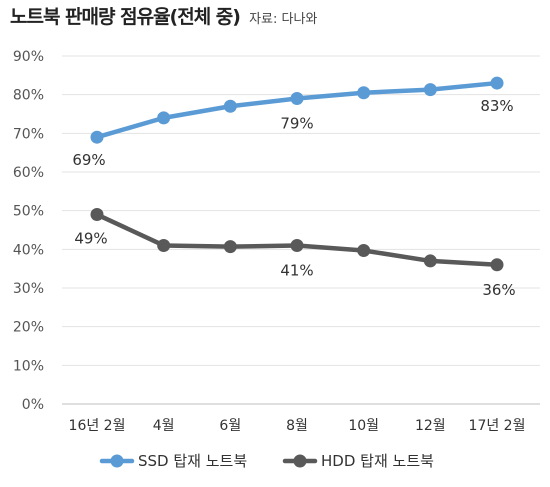 Image resolution: width=550 pixels, height=487 pixels. What do you see at coordinates (33, 405) in the screenshot?
I see `y-tick-label: 0%` at bounding box center [33, 405].